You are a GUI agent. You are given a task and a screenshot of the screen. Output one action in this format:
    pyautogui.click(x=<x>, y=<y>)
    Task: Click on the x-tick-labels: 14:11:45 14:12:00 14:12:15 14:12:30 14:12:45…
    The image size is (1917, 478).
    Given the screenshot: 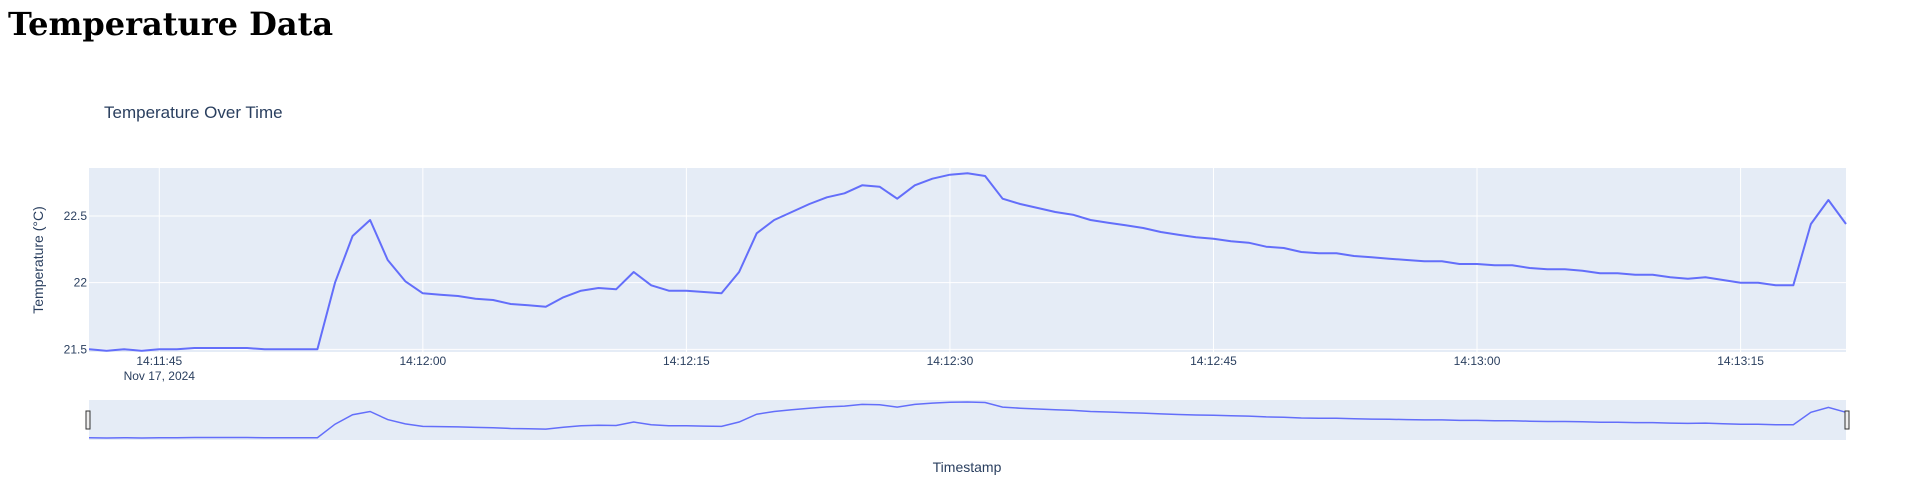 What is the action you would take?
    pyautogui.click(x=950, y=361)
    